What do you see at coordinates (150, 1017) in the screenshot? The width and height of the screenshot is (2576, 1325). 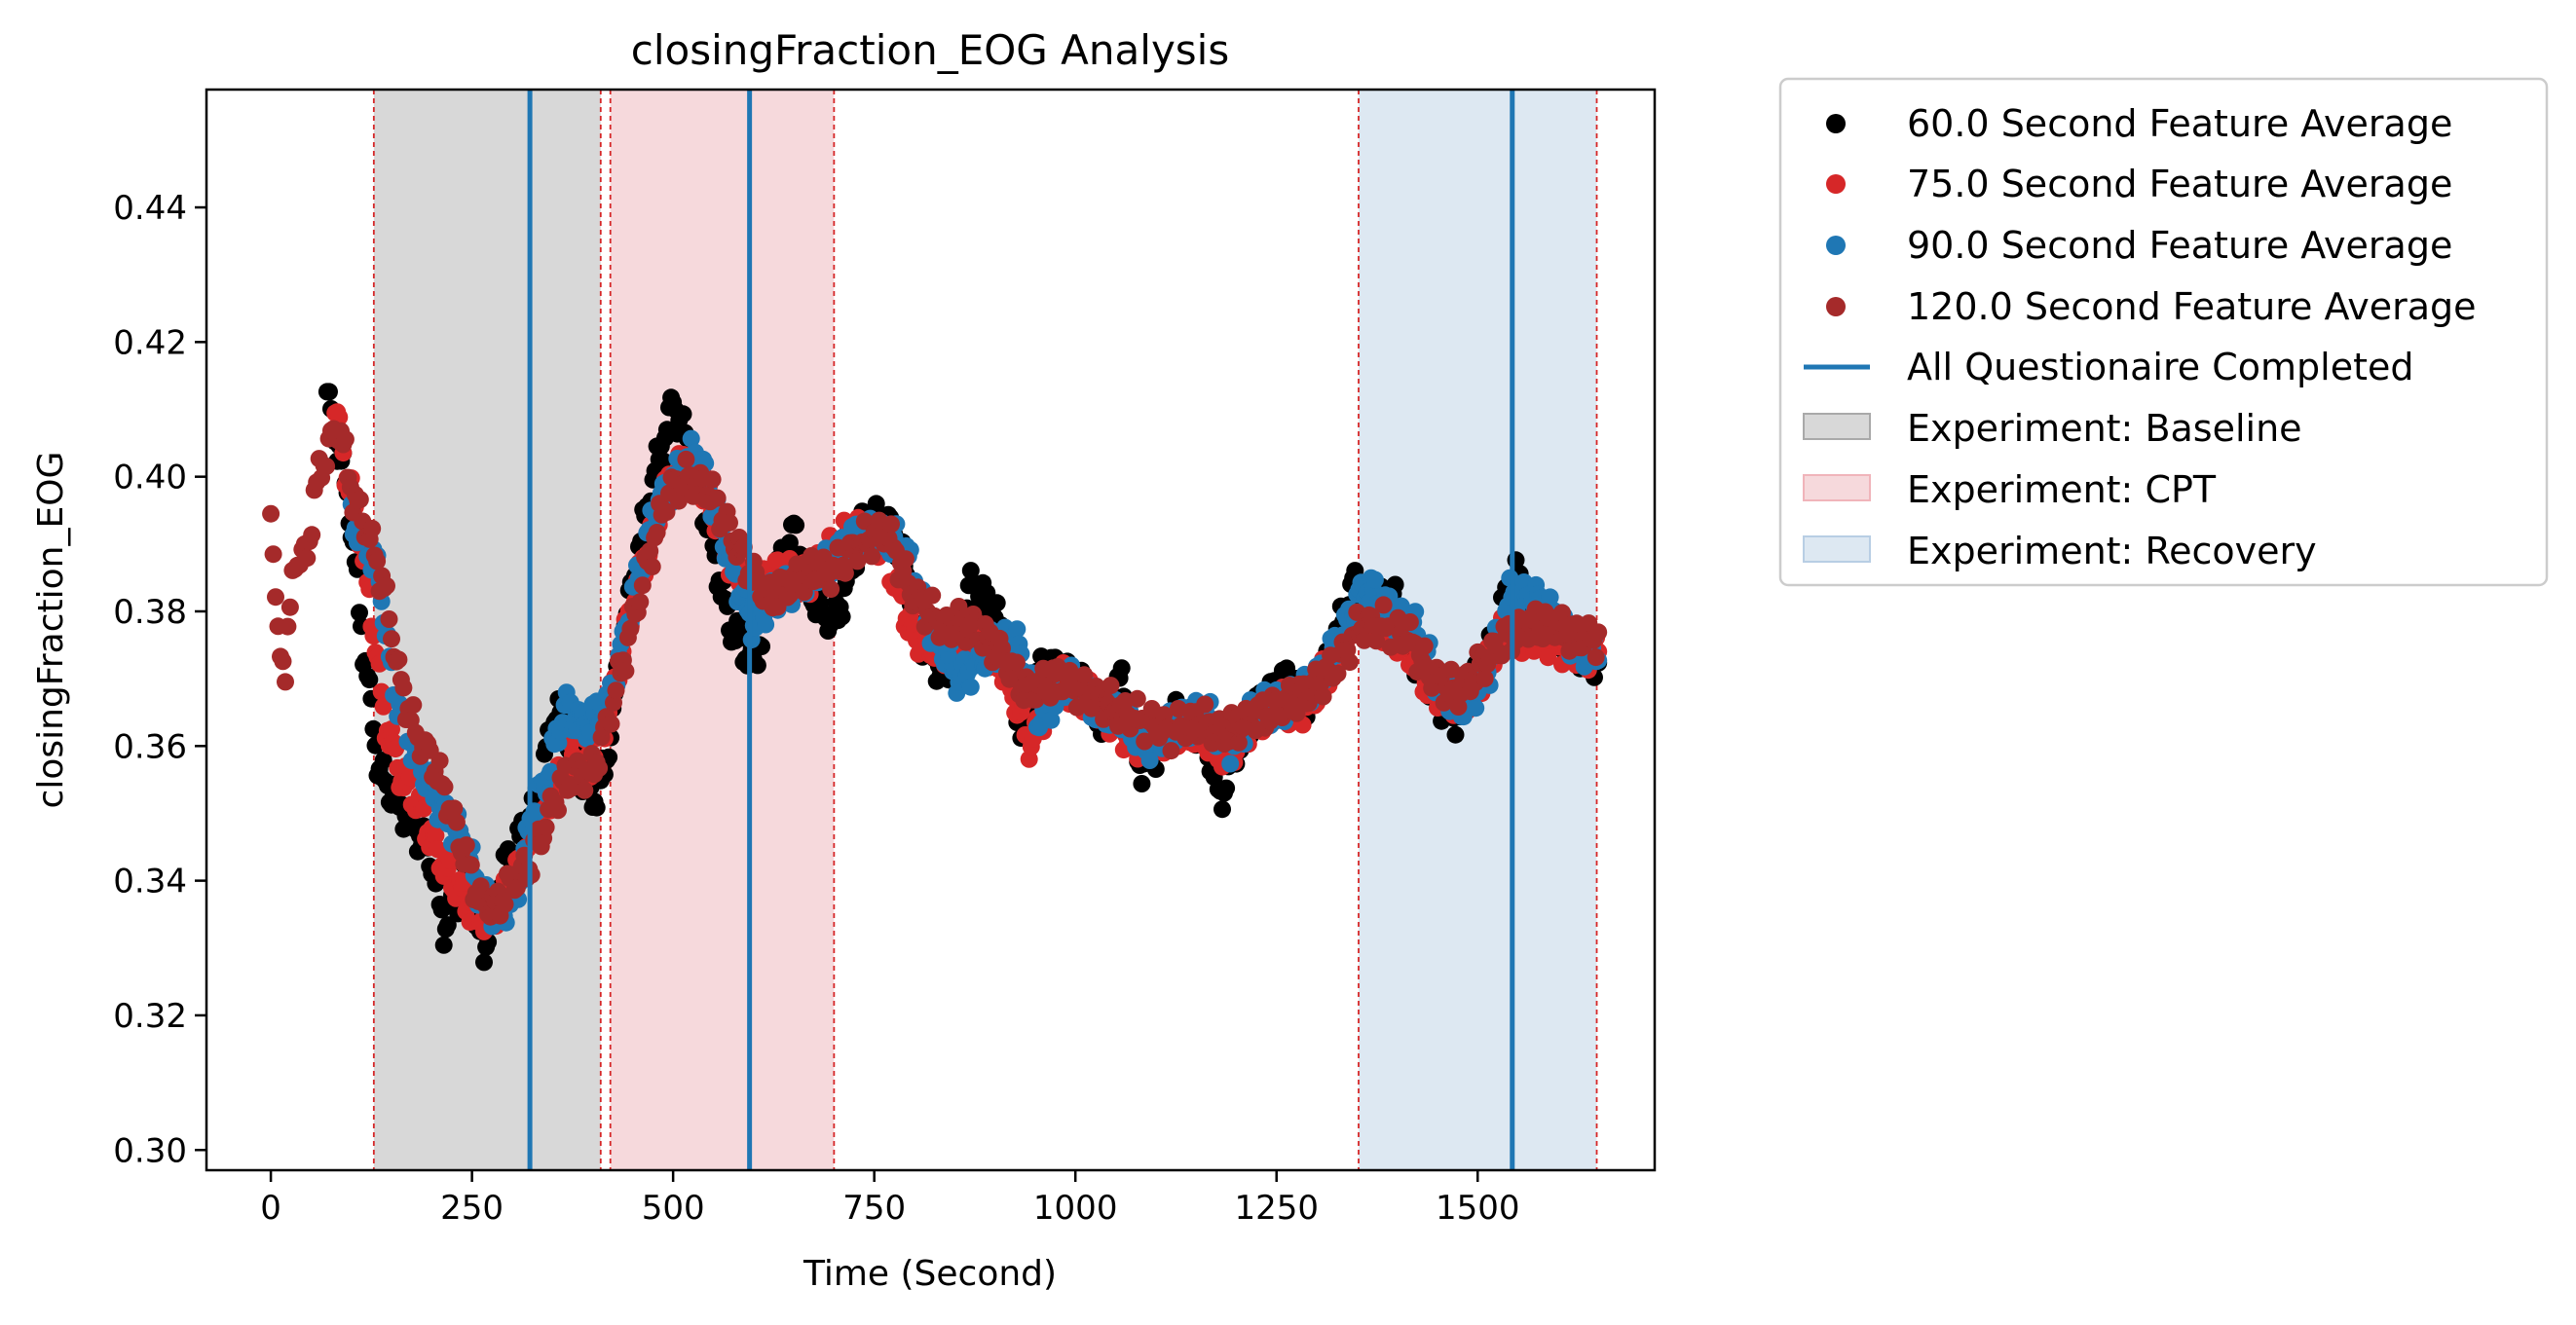 I see `y-tick-label: 0.32` at bounding box center [150, 1017].